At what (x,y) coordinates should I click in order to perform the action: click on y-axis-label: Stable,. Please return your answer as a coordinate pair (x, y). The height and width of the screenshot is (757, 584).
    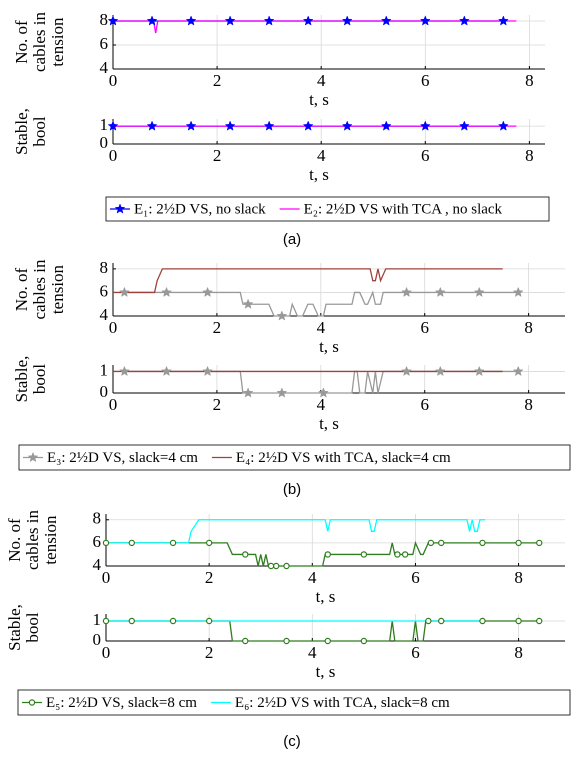
    Looking at the image, I should click on (21, 131).